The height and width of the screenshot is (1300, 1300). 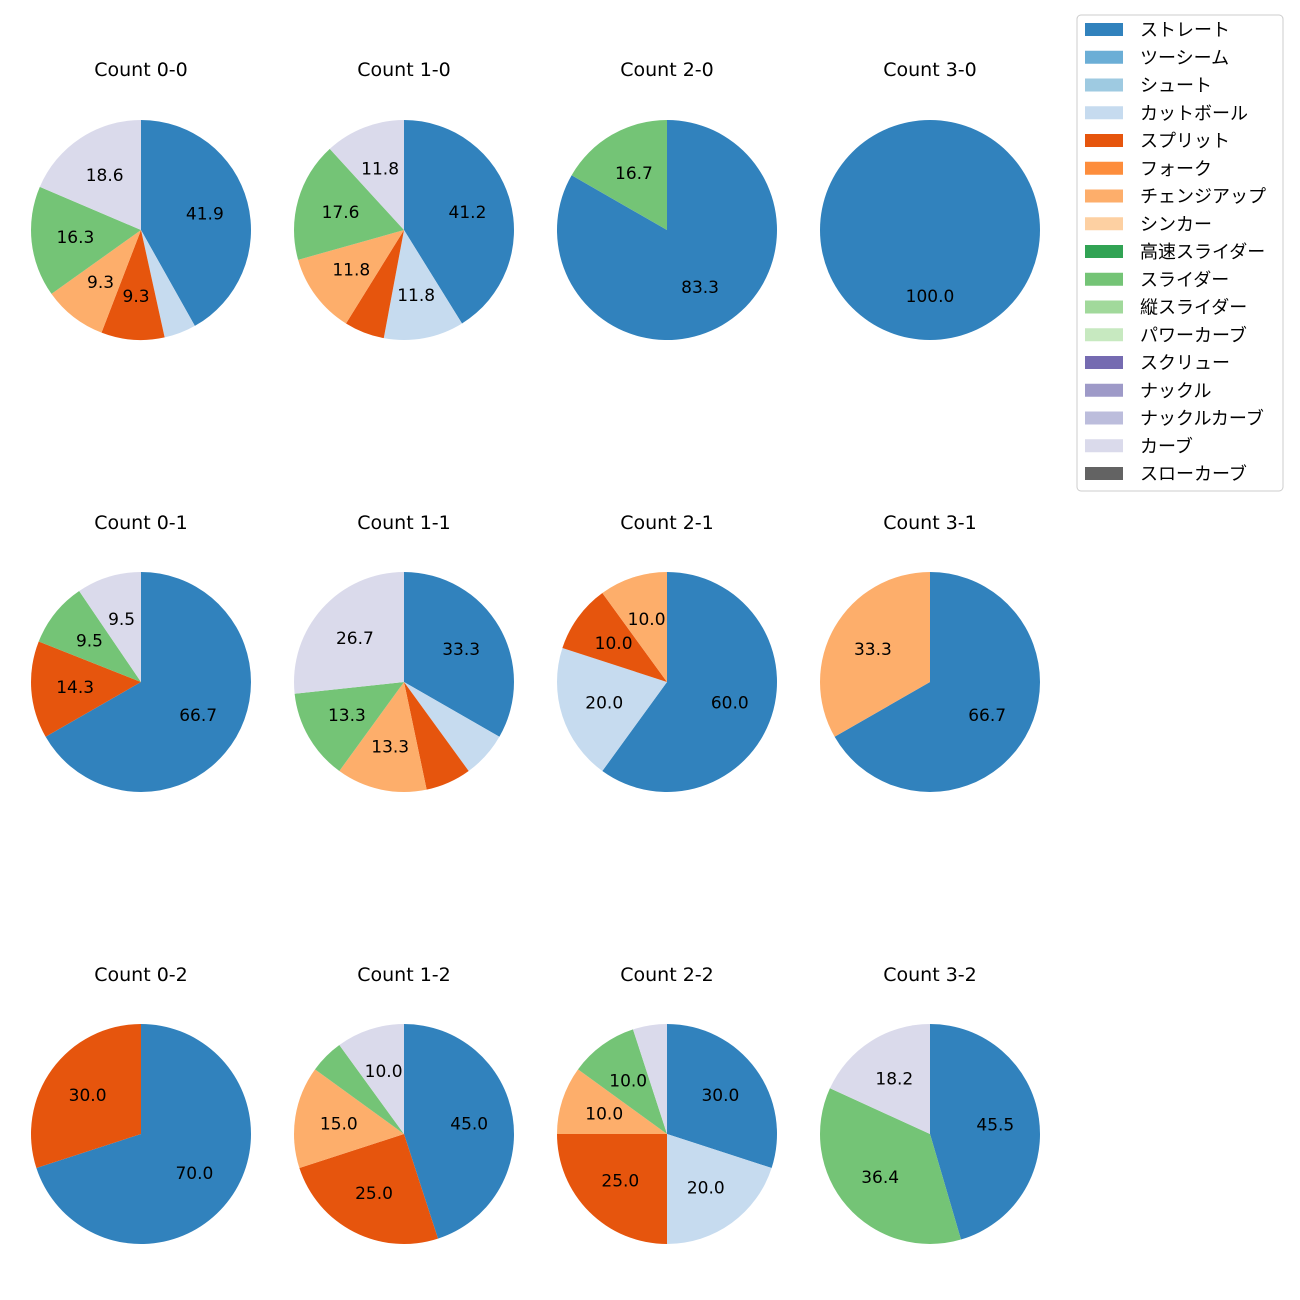 What do you see at coordinates (700, 288) in the screenshot?
I see `slice-label: 83.3` at bounding box center [700, 288].